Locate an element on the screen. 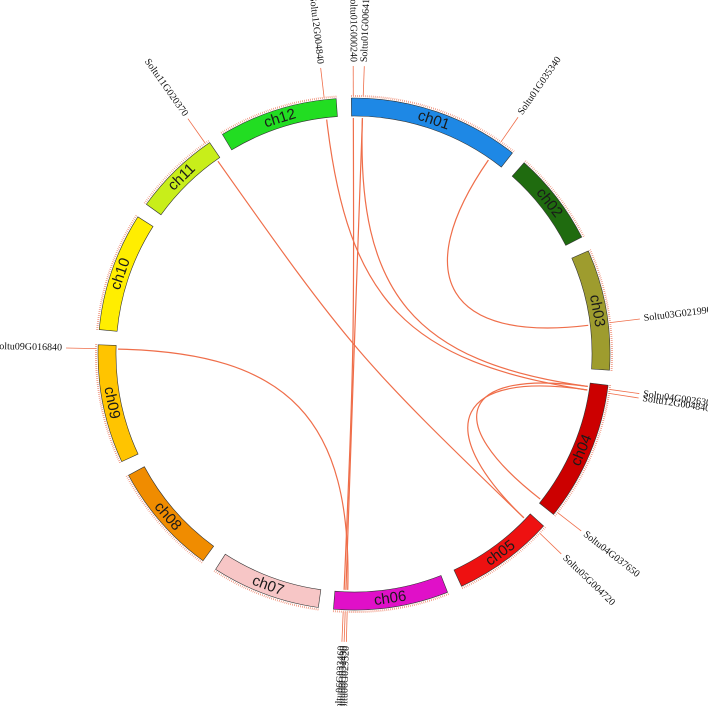 This screenshot has height=706, width=708. gene-label: Soltu06G029520 is located at coordinates (345, 676).